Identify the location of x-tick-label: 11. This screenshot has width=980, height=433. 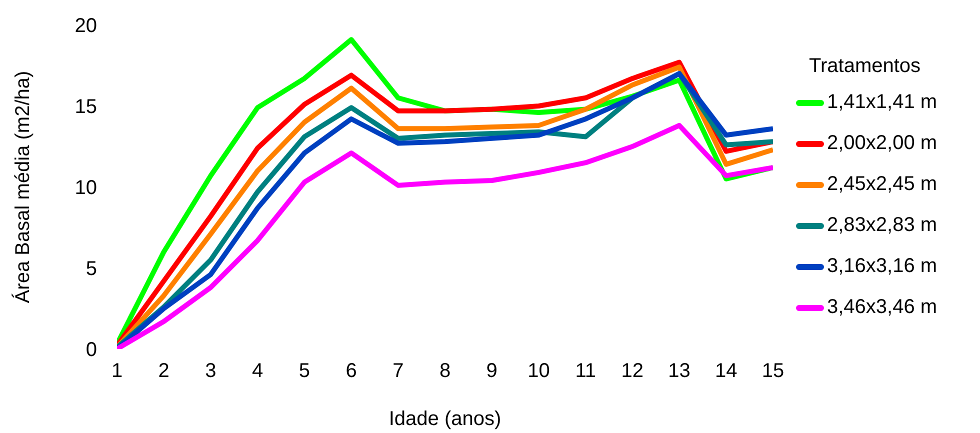
(585, 371).